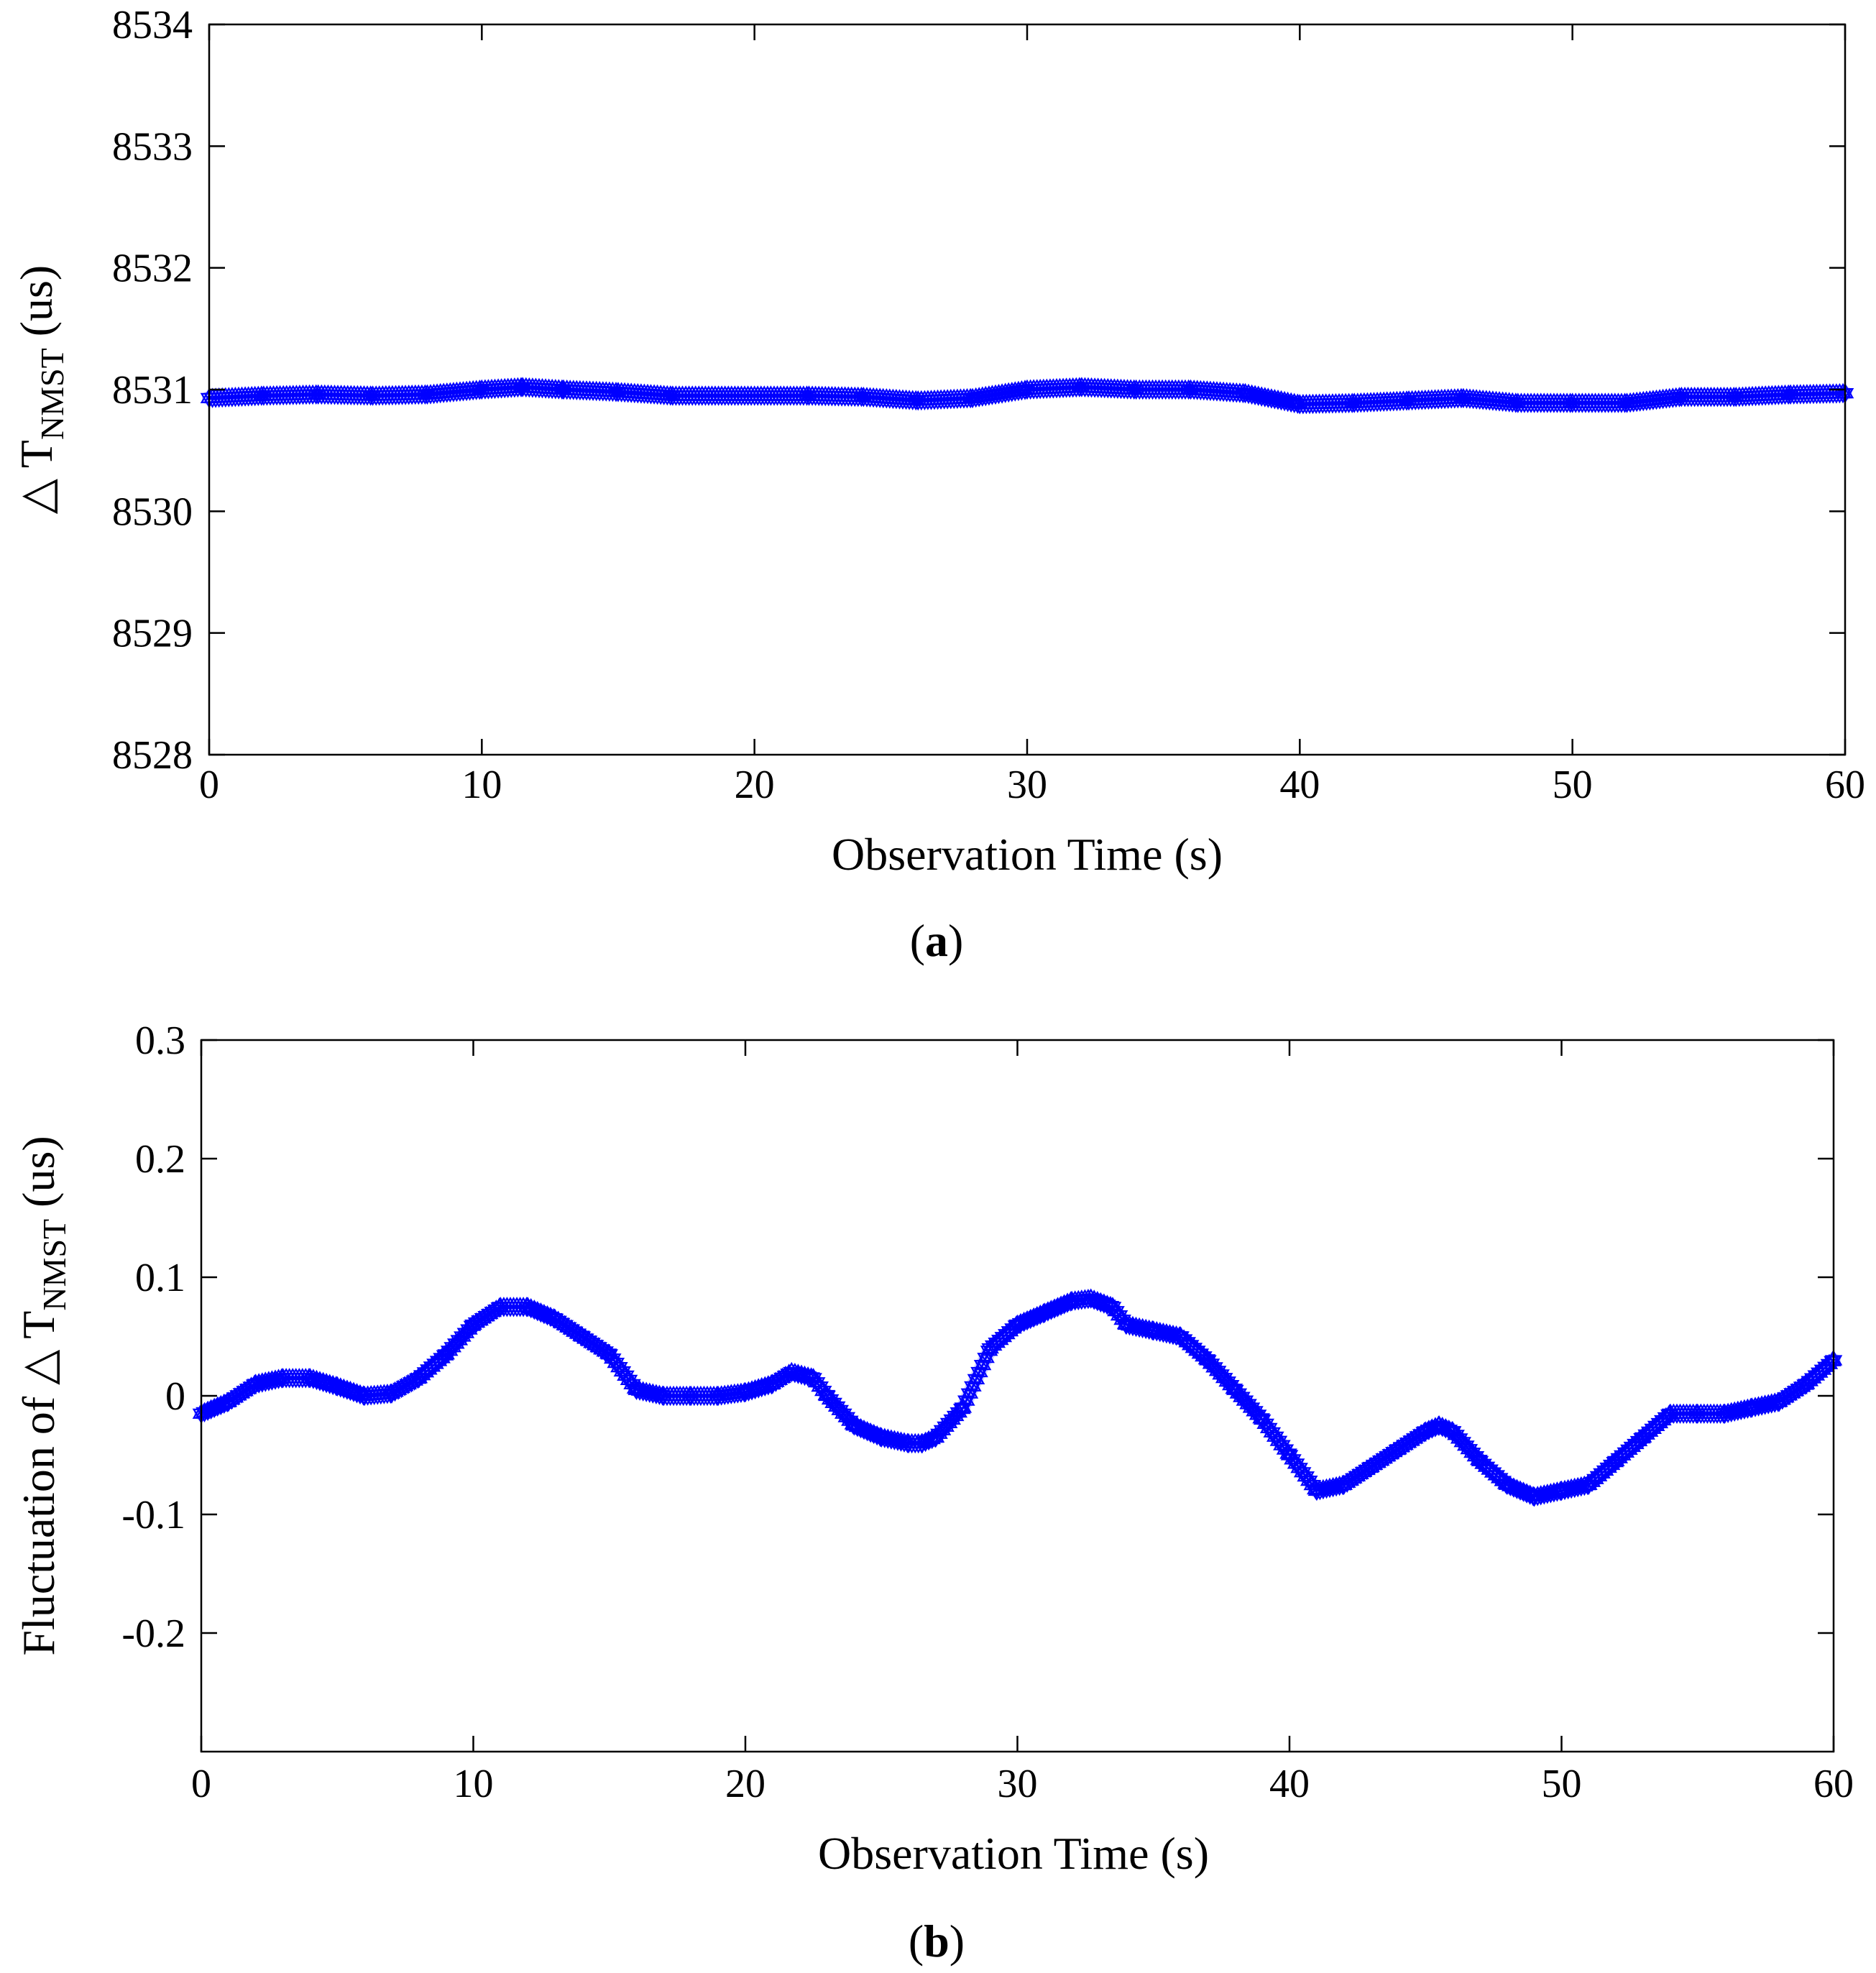  What do you see at coordinates (1027, 396) in the screenshot?
I see `panel-a-series` at bounding box center [1027, 396].